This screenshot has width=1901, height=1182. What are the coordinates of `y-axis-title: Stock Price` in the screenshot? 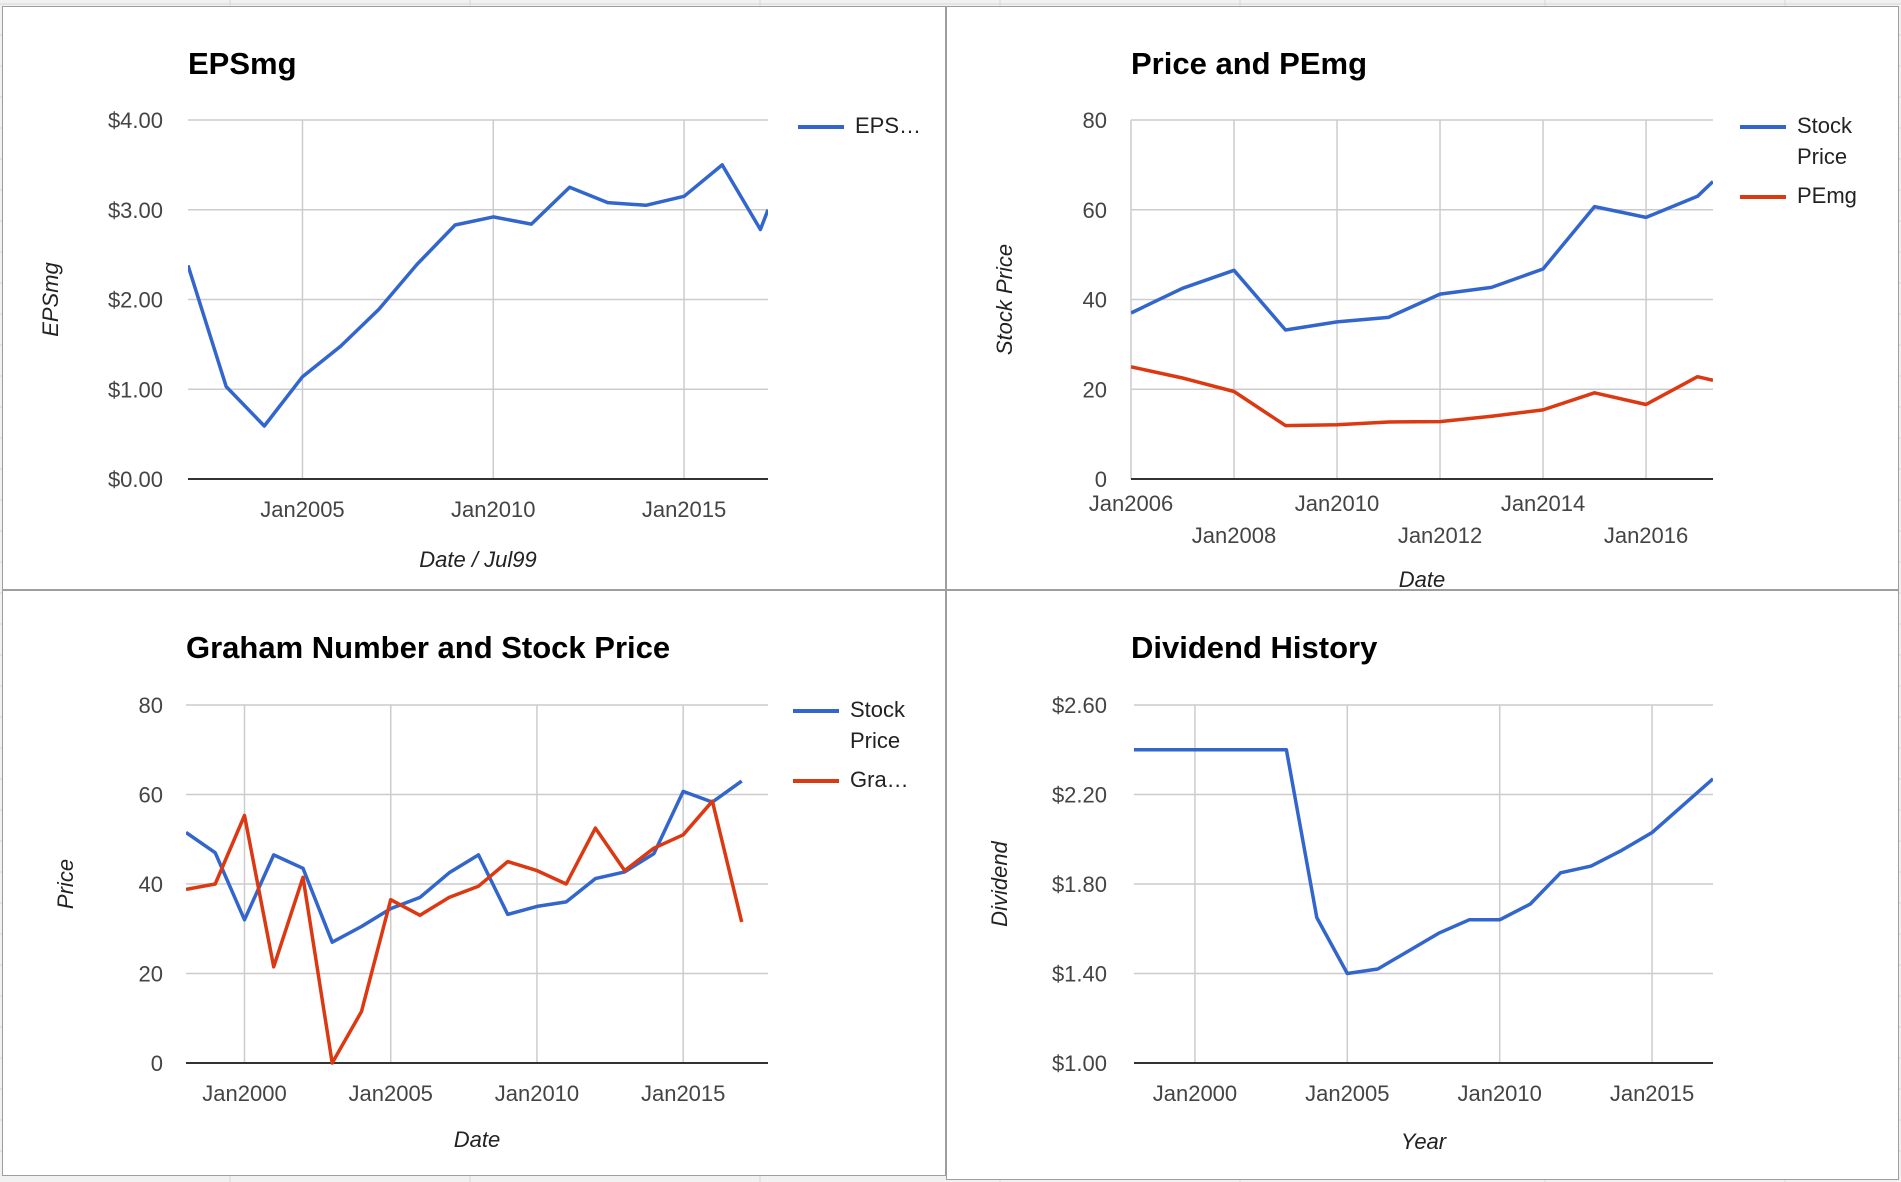 It's located at (1004, 299).